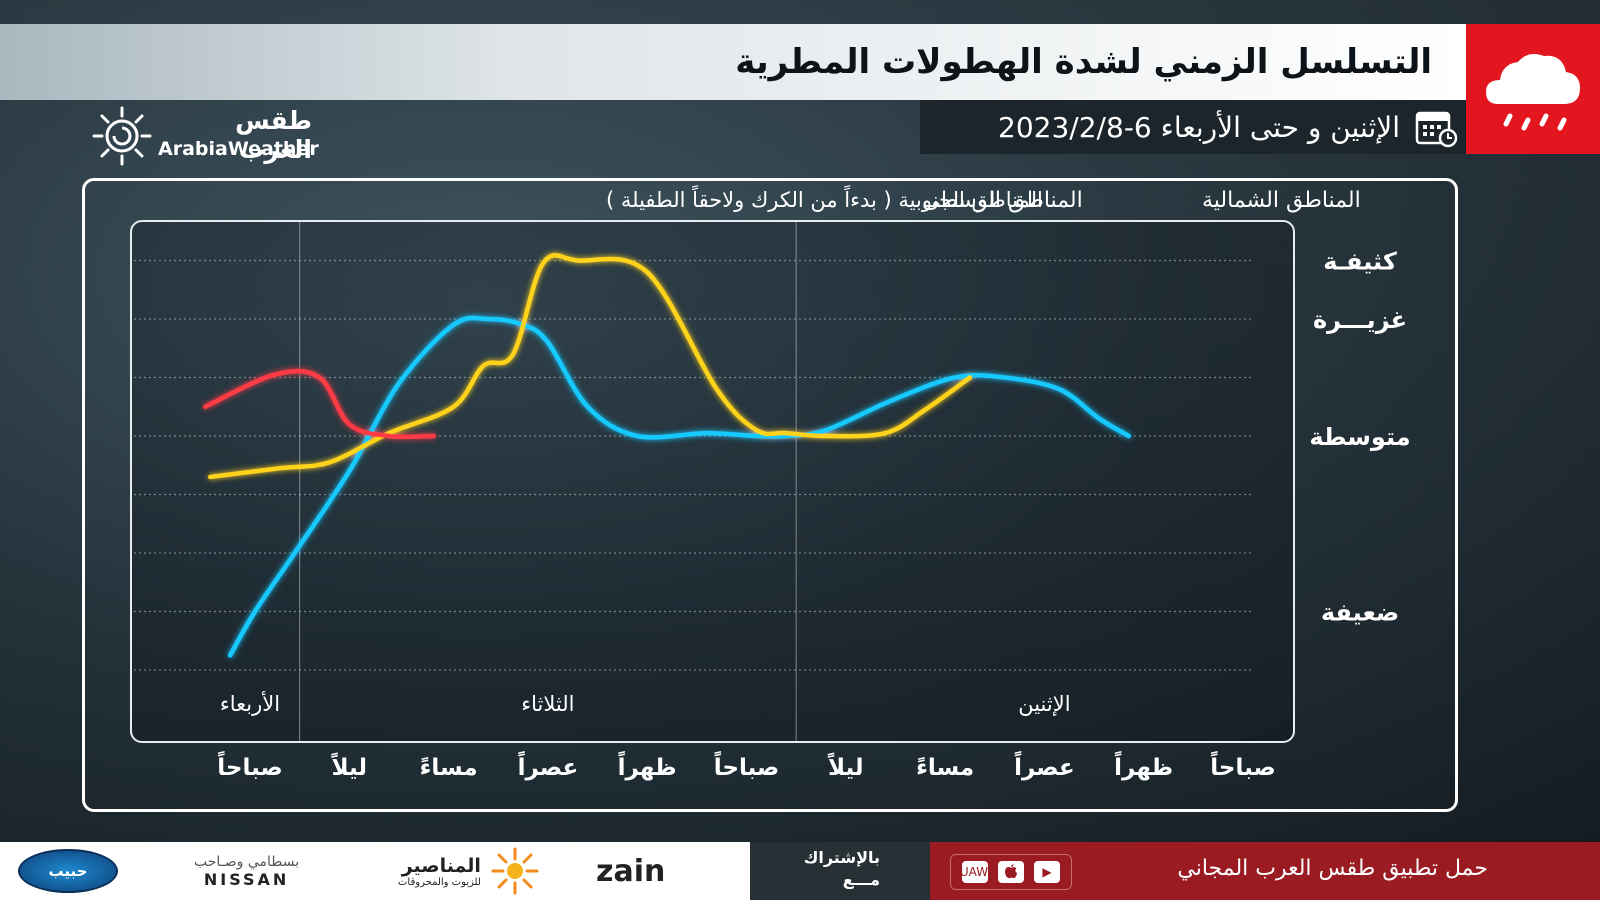 The image size is (1600, 900). I want to click on weather-icon-box, so click(1533, 89).